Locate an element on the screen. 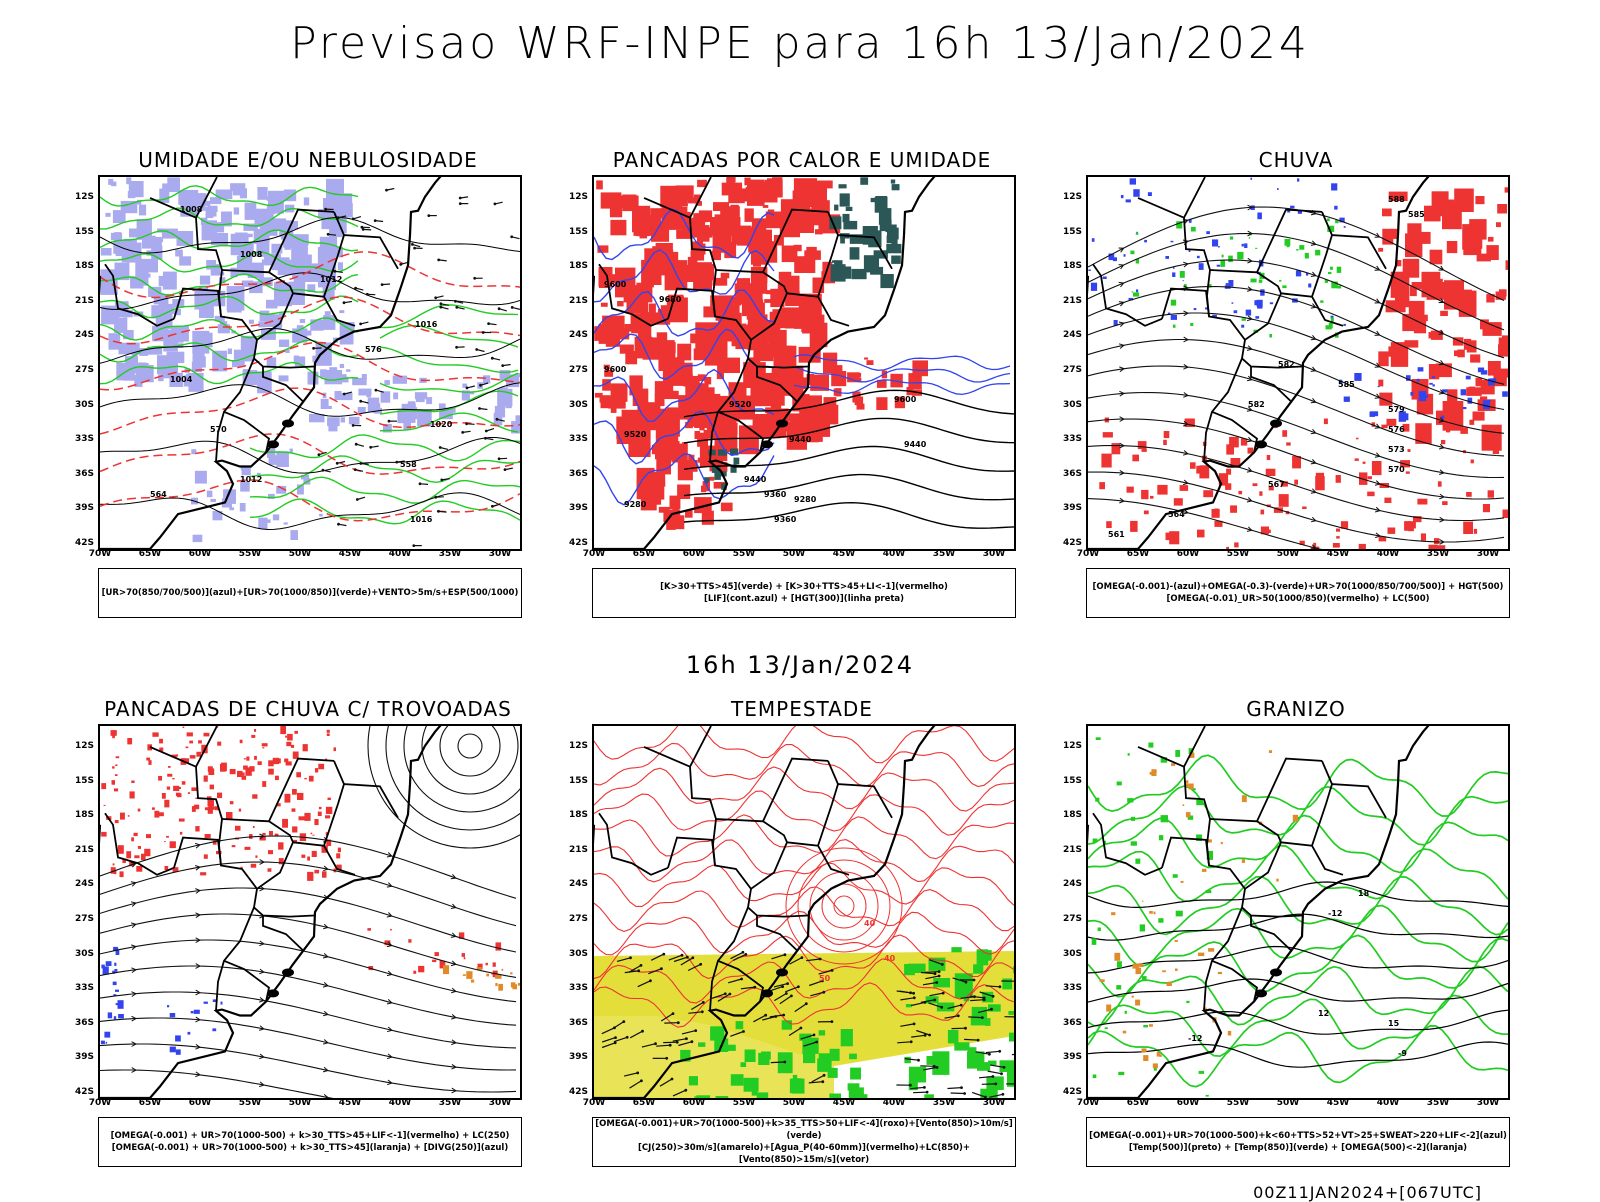 This screenshot has height=1202, width=1600. lat-tick: 36S is located at coordinates (1072, 1023).